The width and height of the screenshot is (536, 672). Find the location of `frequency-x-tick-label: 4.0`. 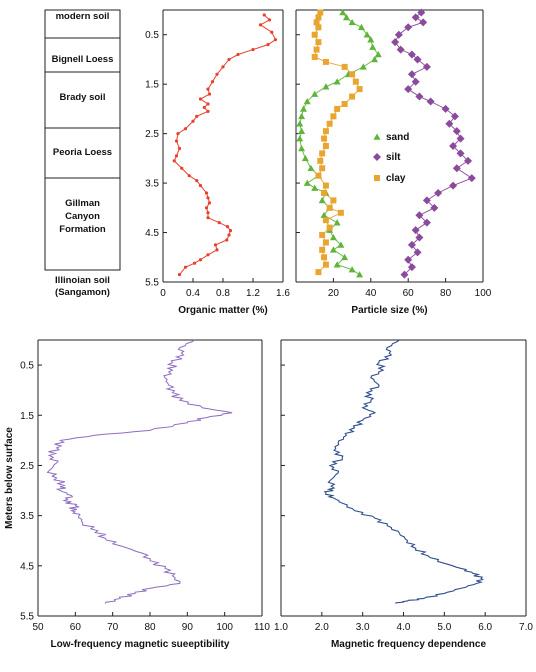

frequency-x-tick-label: 4.0 is located at coordinates (404, 627).